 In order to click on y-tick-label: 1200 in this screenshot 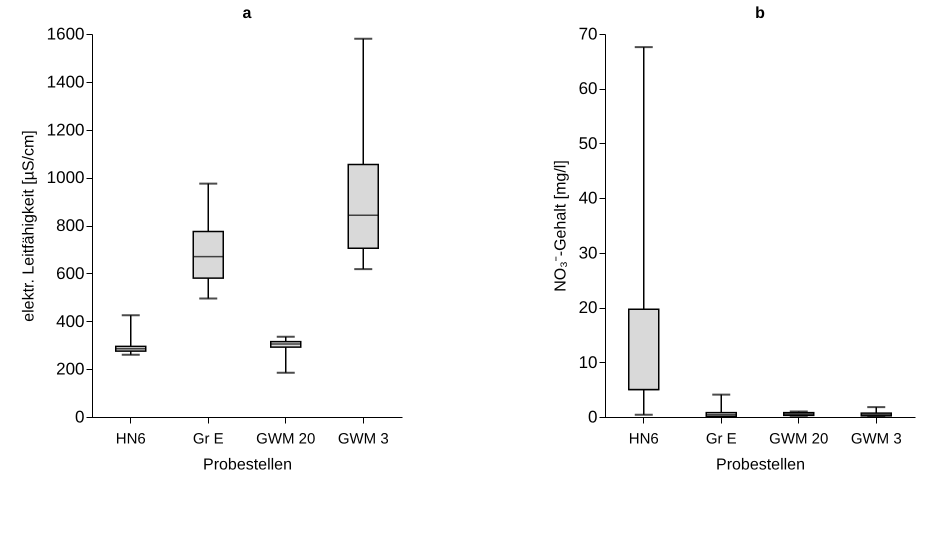, I will do `click(65, 130)`.